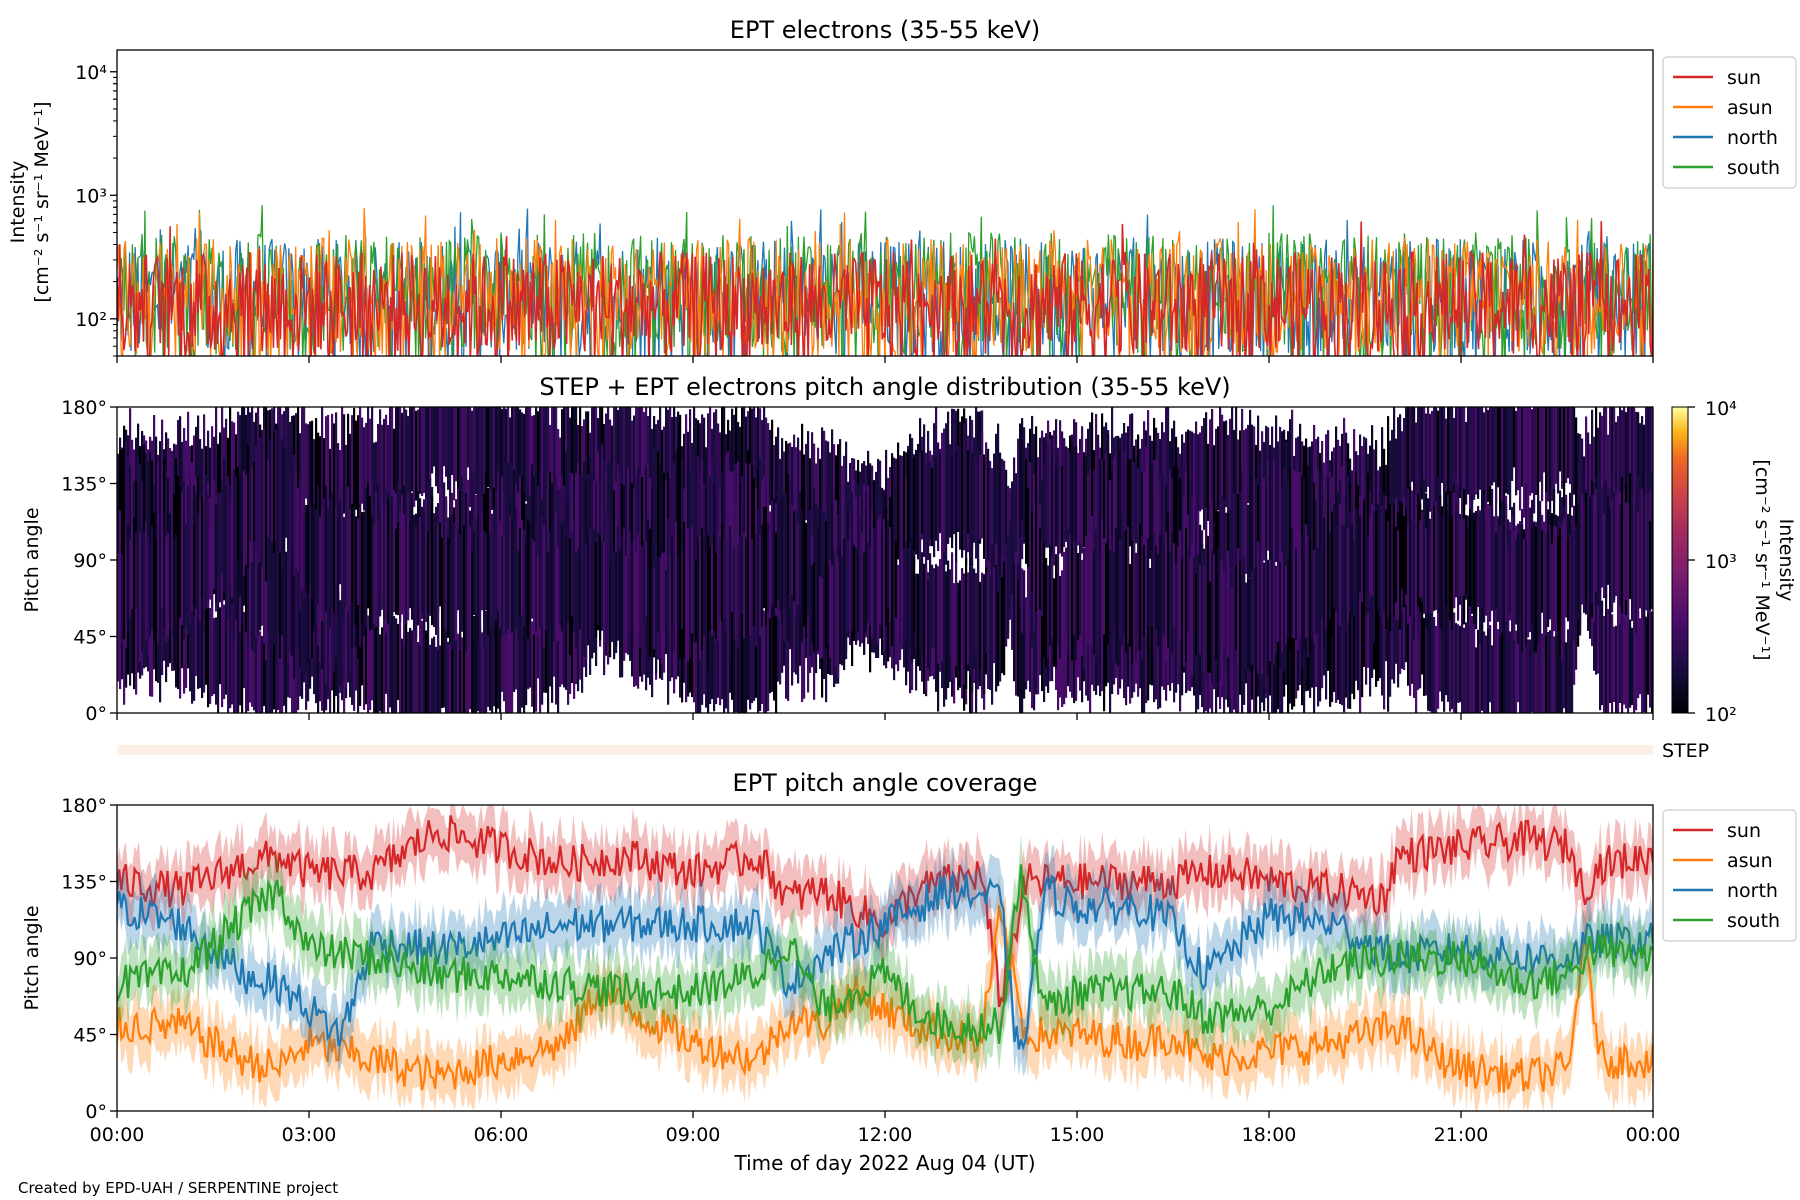 The height and width of the screenshot is (1200, 1800). I want to click on intensity-ylabel: Intensity [cm⁻² s⁻¹ sr⁻¹ MeV⁻¹], so click(30, 201).